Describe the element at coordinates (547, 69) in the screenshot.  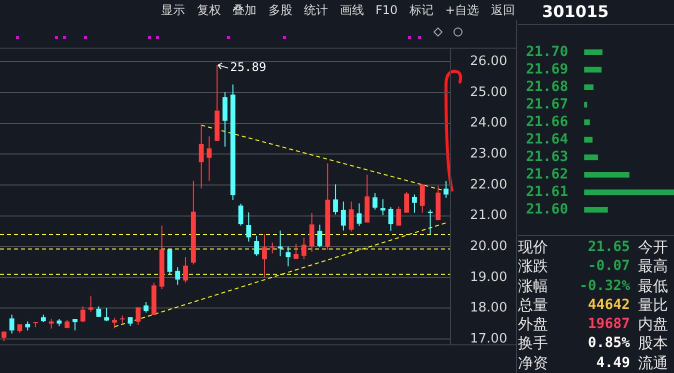
I see `y-tick-label: 21.69` at that location.